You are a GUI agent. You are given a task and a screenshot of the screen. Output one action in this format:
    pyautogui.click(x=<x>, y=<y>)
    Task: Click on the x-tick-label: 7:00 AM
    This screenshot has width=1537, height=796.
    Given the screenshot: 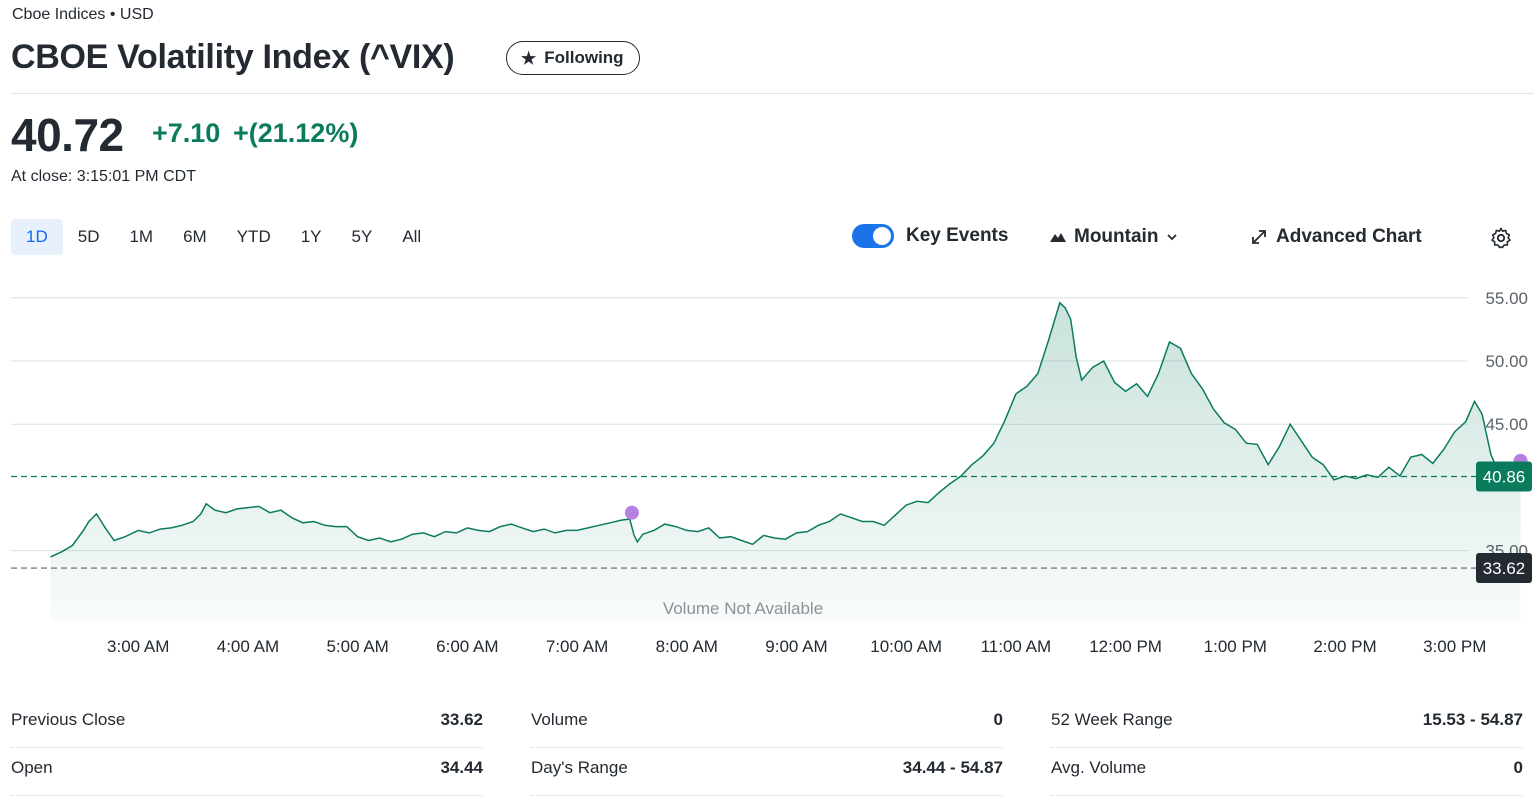 What is the action you would take?
    pyautogui.click(x=577, y=646)
    